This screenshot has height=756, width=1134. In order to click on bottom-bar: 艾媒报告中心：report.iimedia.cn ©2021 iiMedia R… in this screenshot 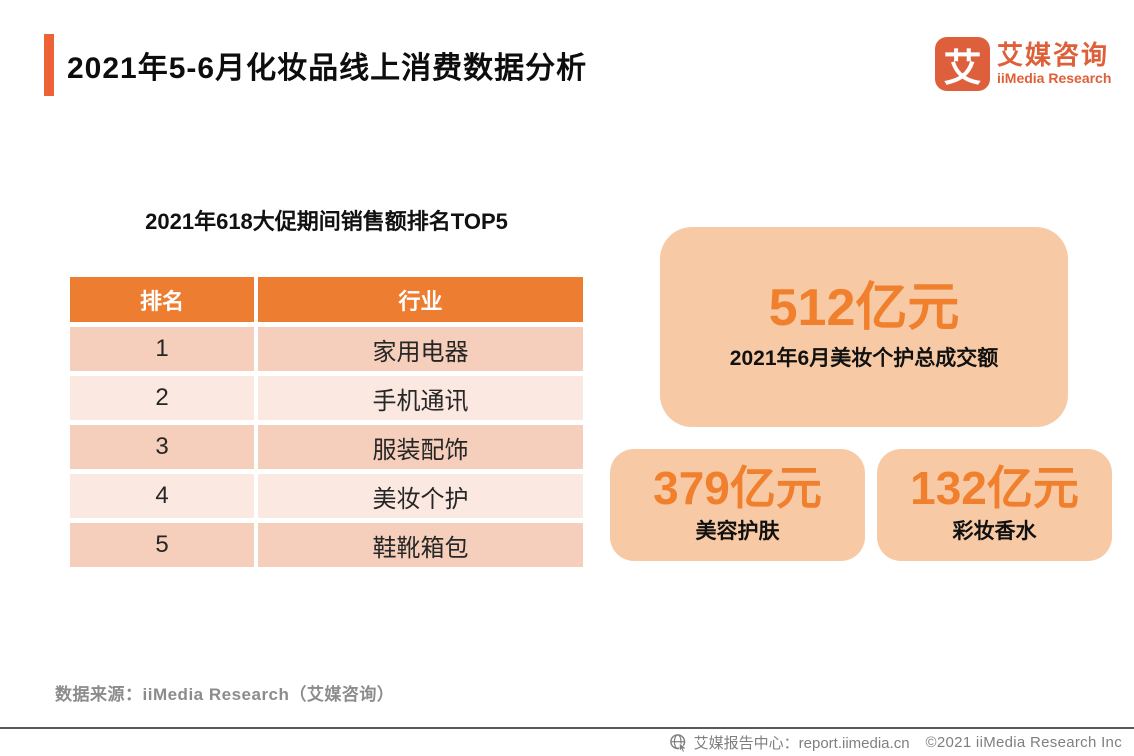, I will do `click(895, 742)`.